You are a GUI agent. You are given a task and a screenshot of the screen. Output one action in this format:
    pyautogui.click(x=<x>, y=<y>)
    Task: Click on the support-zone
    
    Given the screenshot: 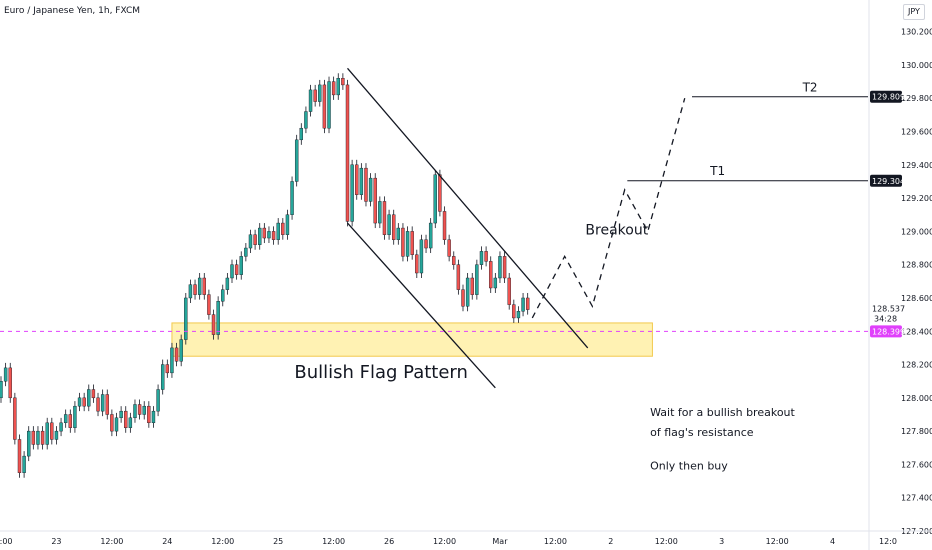 What is the action you would take?
    pyautogui.click(x=412, y=339)
    